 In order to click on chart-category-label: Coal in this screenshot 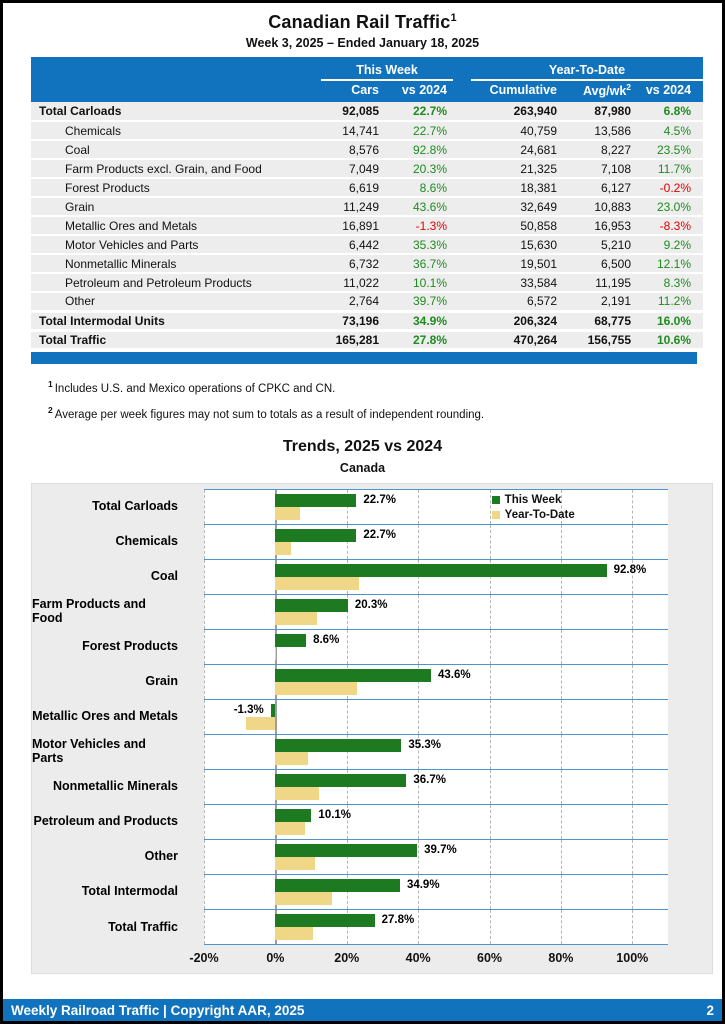, I will do `click(164, 576)`.